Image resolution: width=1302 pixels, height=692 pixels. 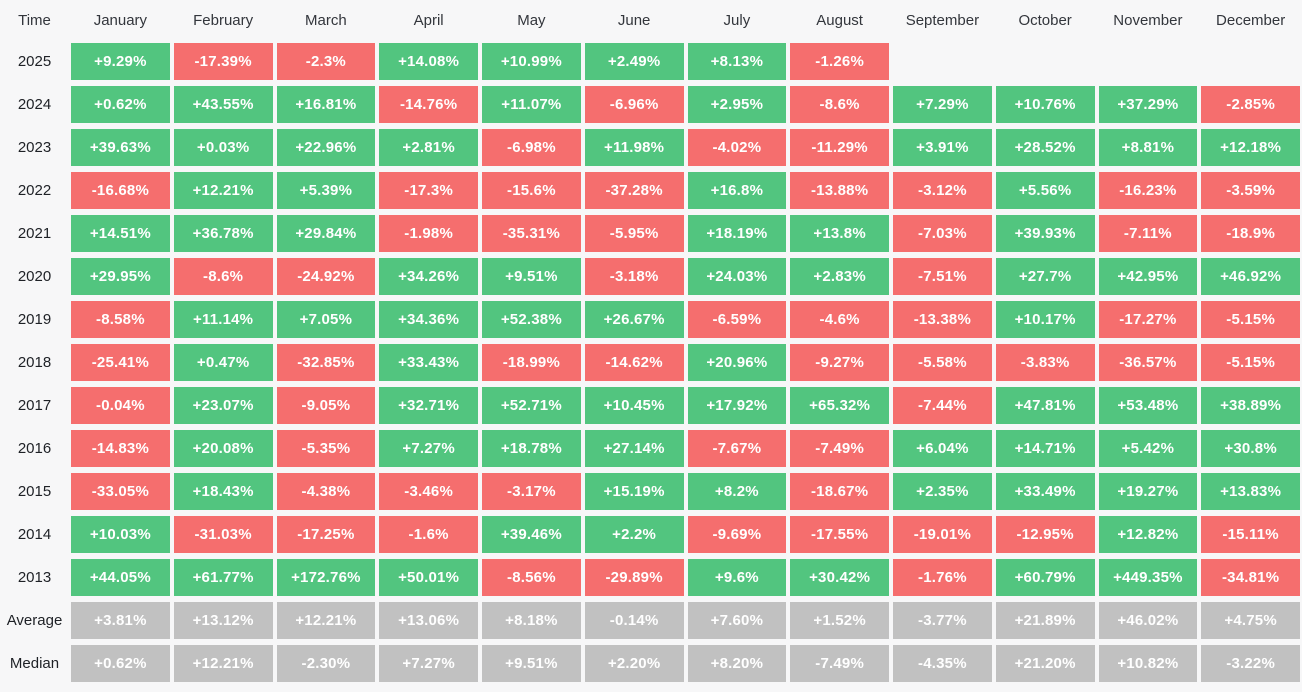 What do you see at coordinates (326, 104) in the screenshot?
I see `return-cell: +16.81%` at bounding box center [326, 104].